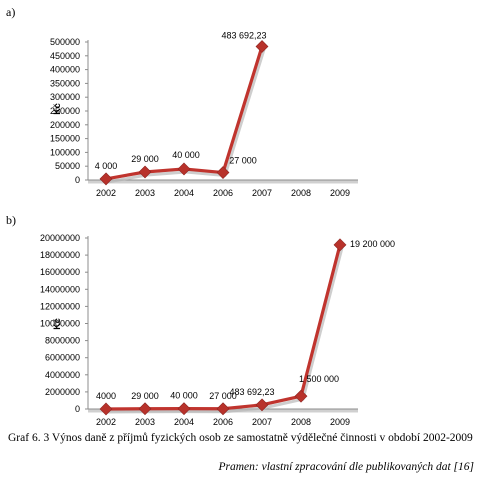  What do you see at coordinates (340, 193) in the screenshot?
I see `chart-1-x-tick-label: 2009` at bounding box center [340, 193].